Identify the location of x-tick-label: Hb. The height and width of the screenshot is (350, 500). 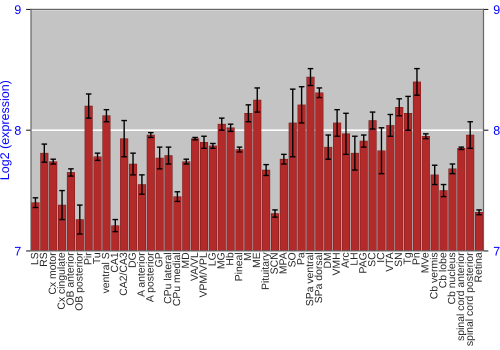
(230, 258).